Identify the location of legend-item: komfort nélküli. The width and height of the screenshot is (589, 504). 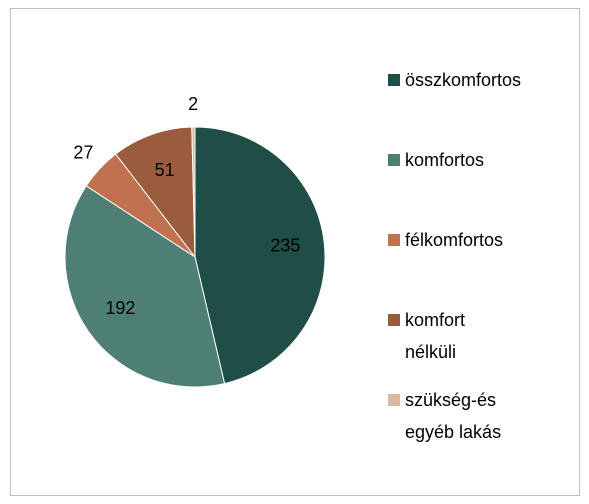
(450, 336).